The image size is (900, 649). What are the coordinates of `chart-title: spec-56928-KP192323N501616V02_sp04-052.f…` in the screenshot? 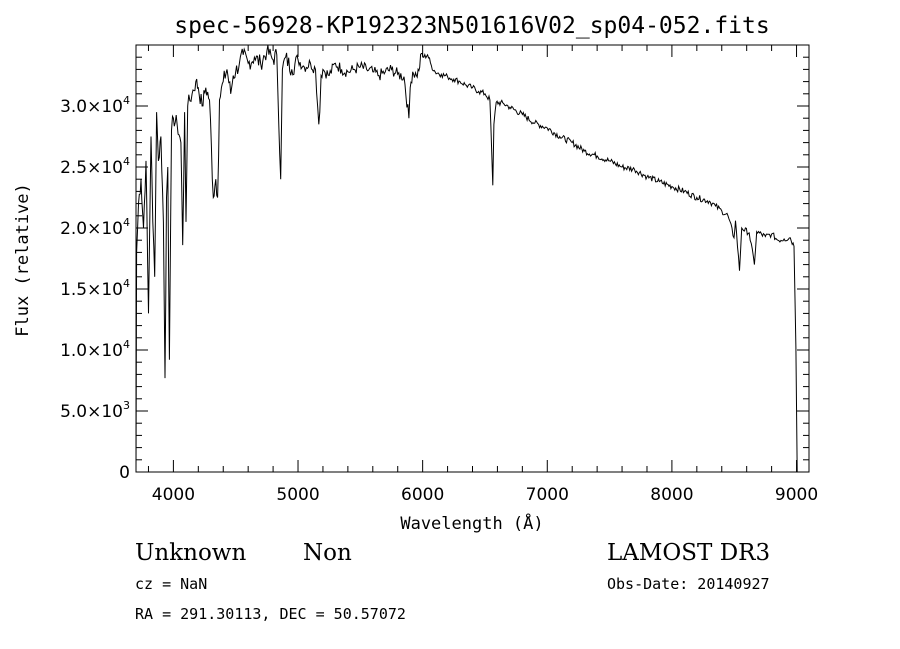 It's located at (471, 26).